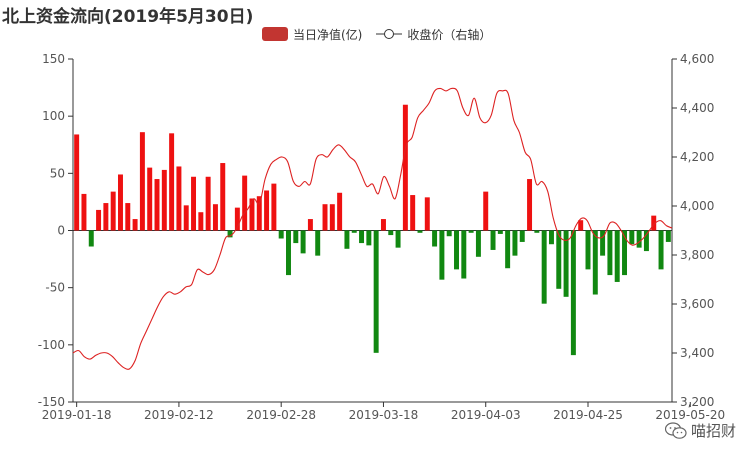  I want to click on y-right-tick-label: 4,200, so click(697, 157).